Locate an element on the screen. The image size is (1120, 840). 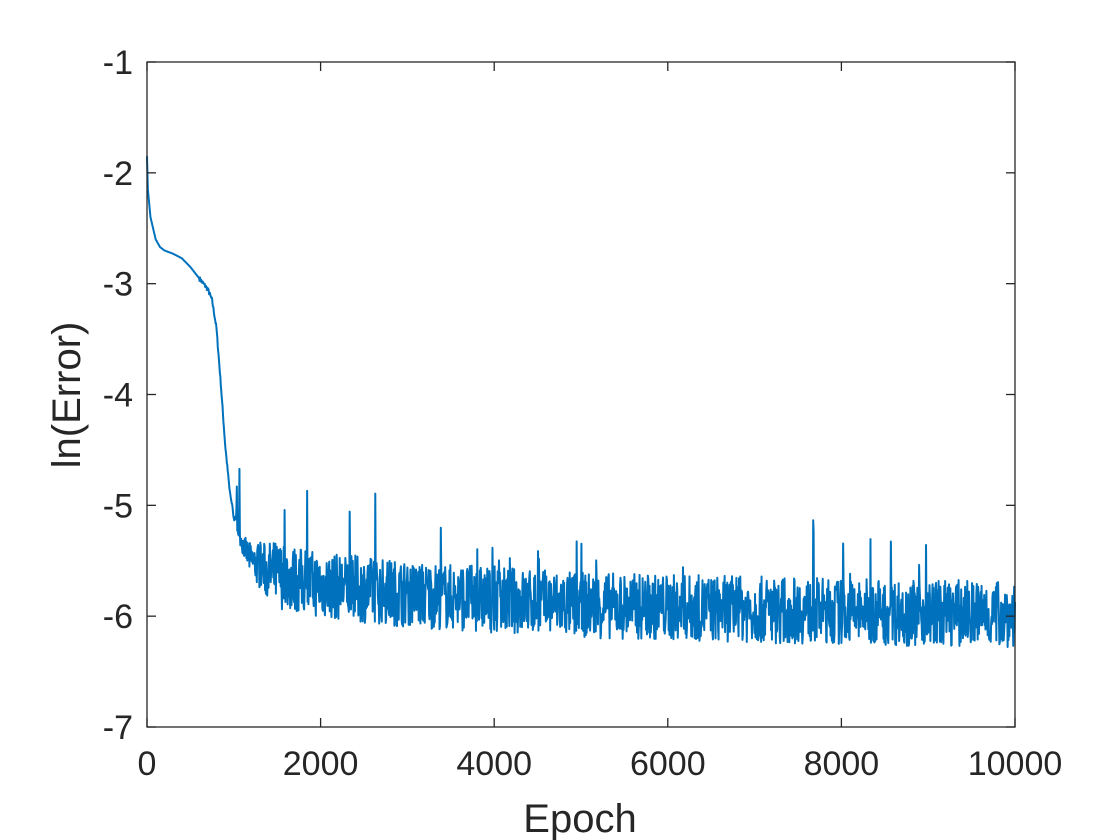
x-tick-label: 8000 is located at coordinates (842, 764).